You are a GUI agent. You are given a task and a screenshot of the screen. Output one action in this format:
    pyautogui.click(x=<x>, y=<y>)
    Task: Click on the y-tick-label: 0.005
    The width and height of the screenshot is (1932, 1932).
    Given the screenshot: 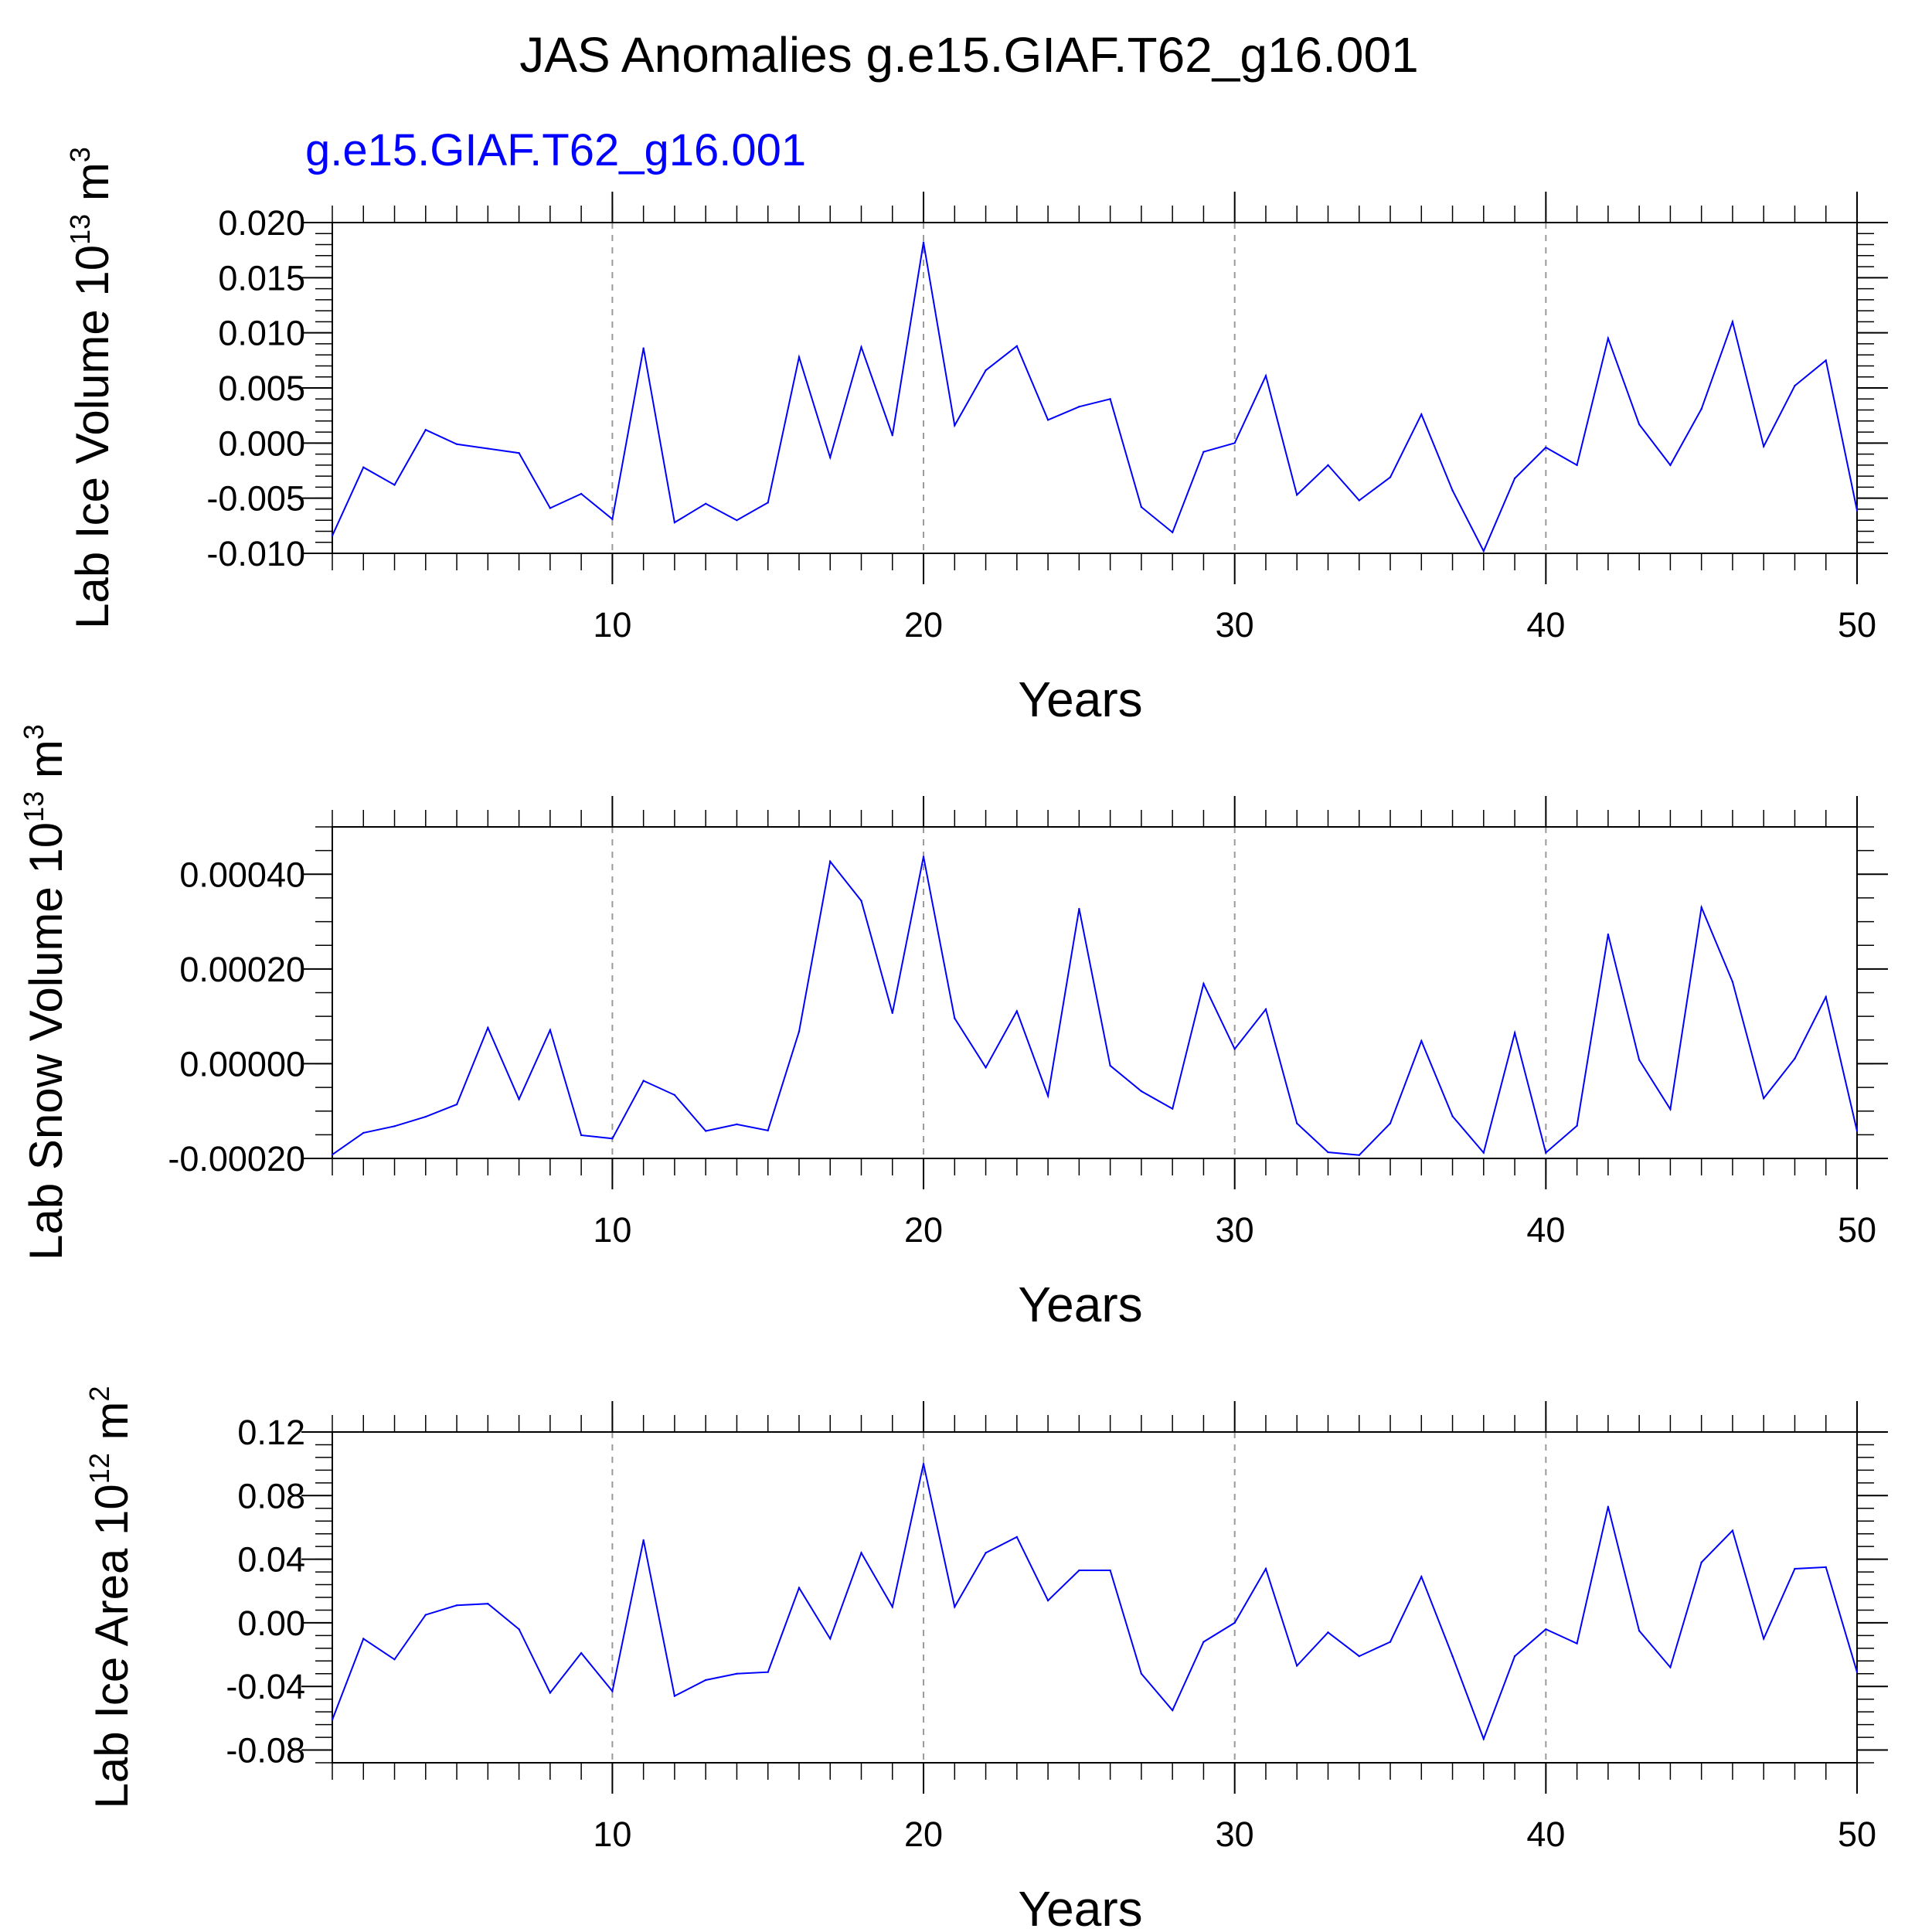 What is the action you would take?
    pyautogui.click(x=261, y=388)
    